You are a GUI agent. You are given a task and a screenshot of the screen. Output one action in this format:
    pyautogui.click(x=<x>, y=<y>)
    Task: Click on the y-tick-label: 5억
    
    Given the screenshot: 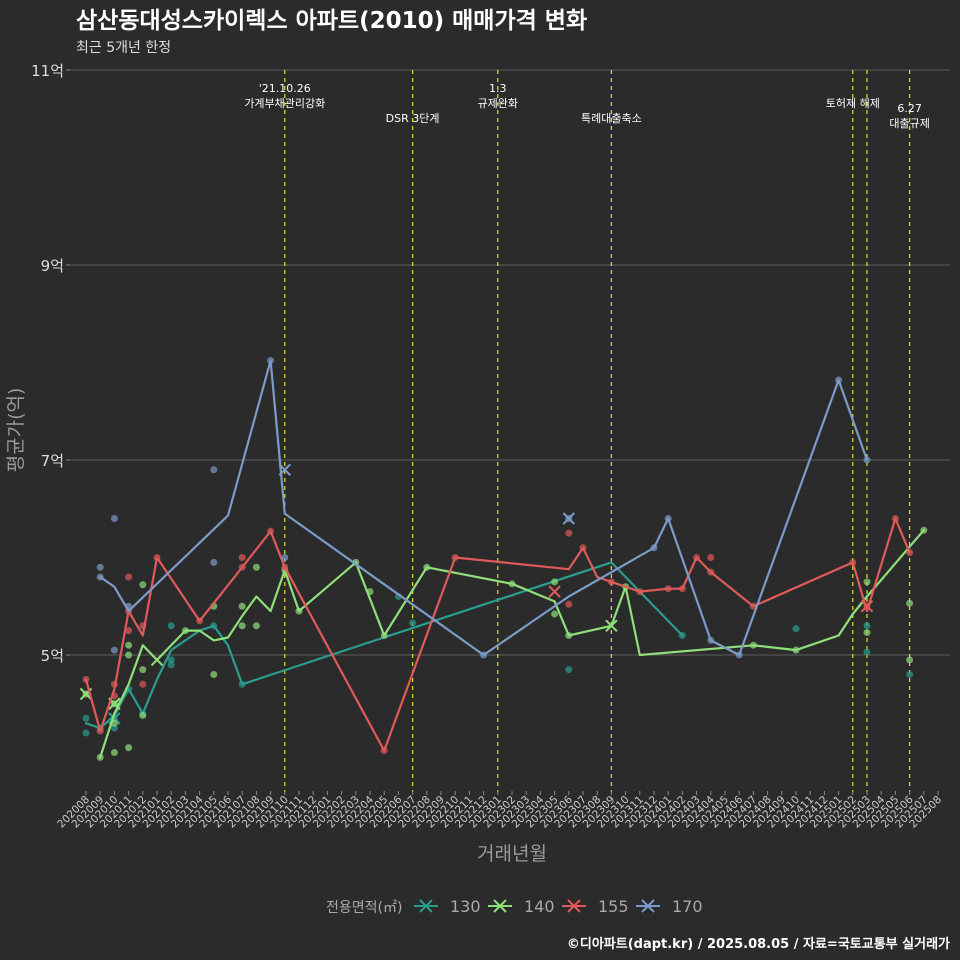 What is the action you would take?
    pyautogui.click(x=52, y=656)
    